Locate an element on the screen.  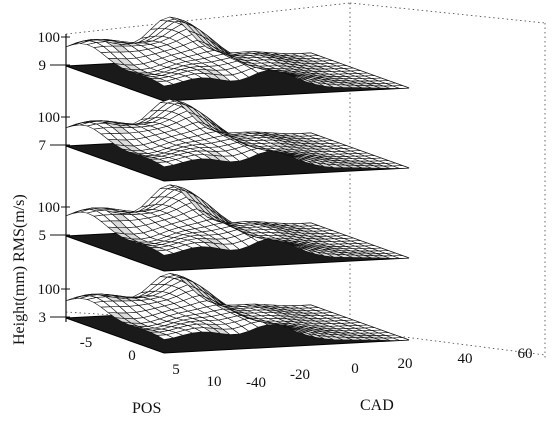
y-axis-label: Height(mm) RMS(m/s) is located at coordinates (19, 269).